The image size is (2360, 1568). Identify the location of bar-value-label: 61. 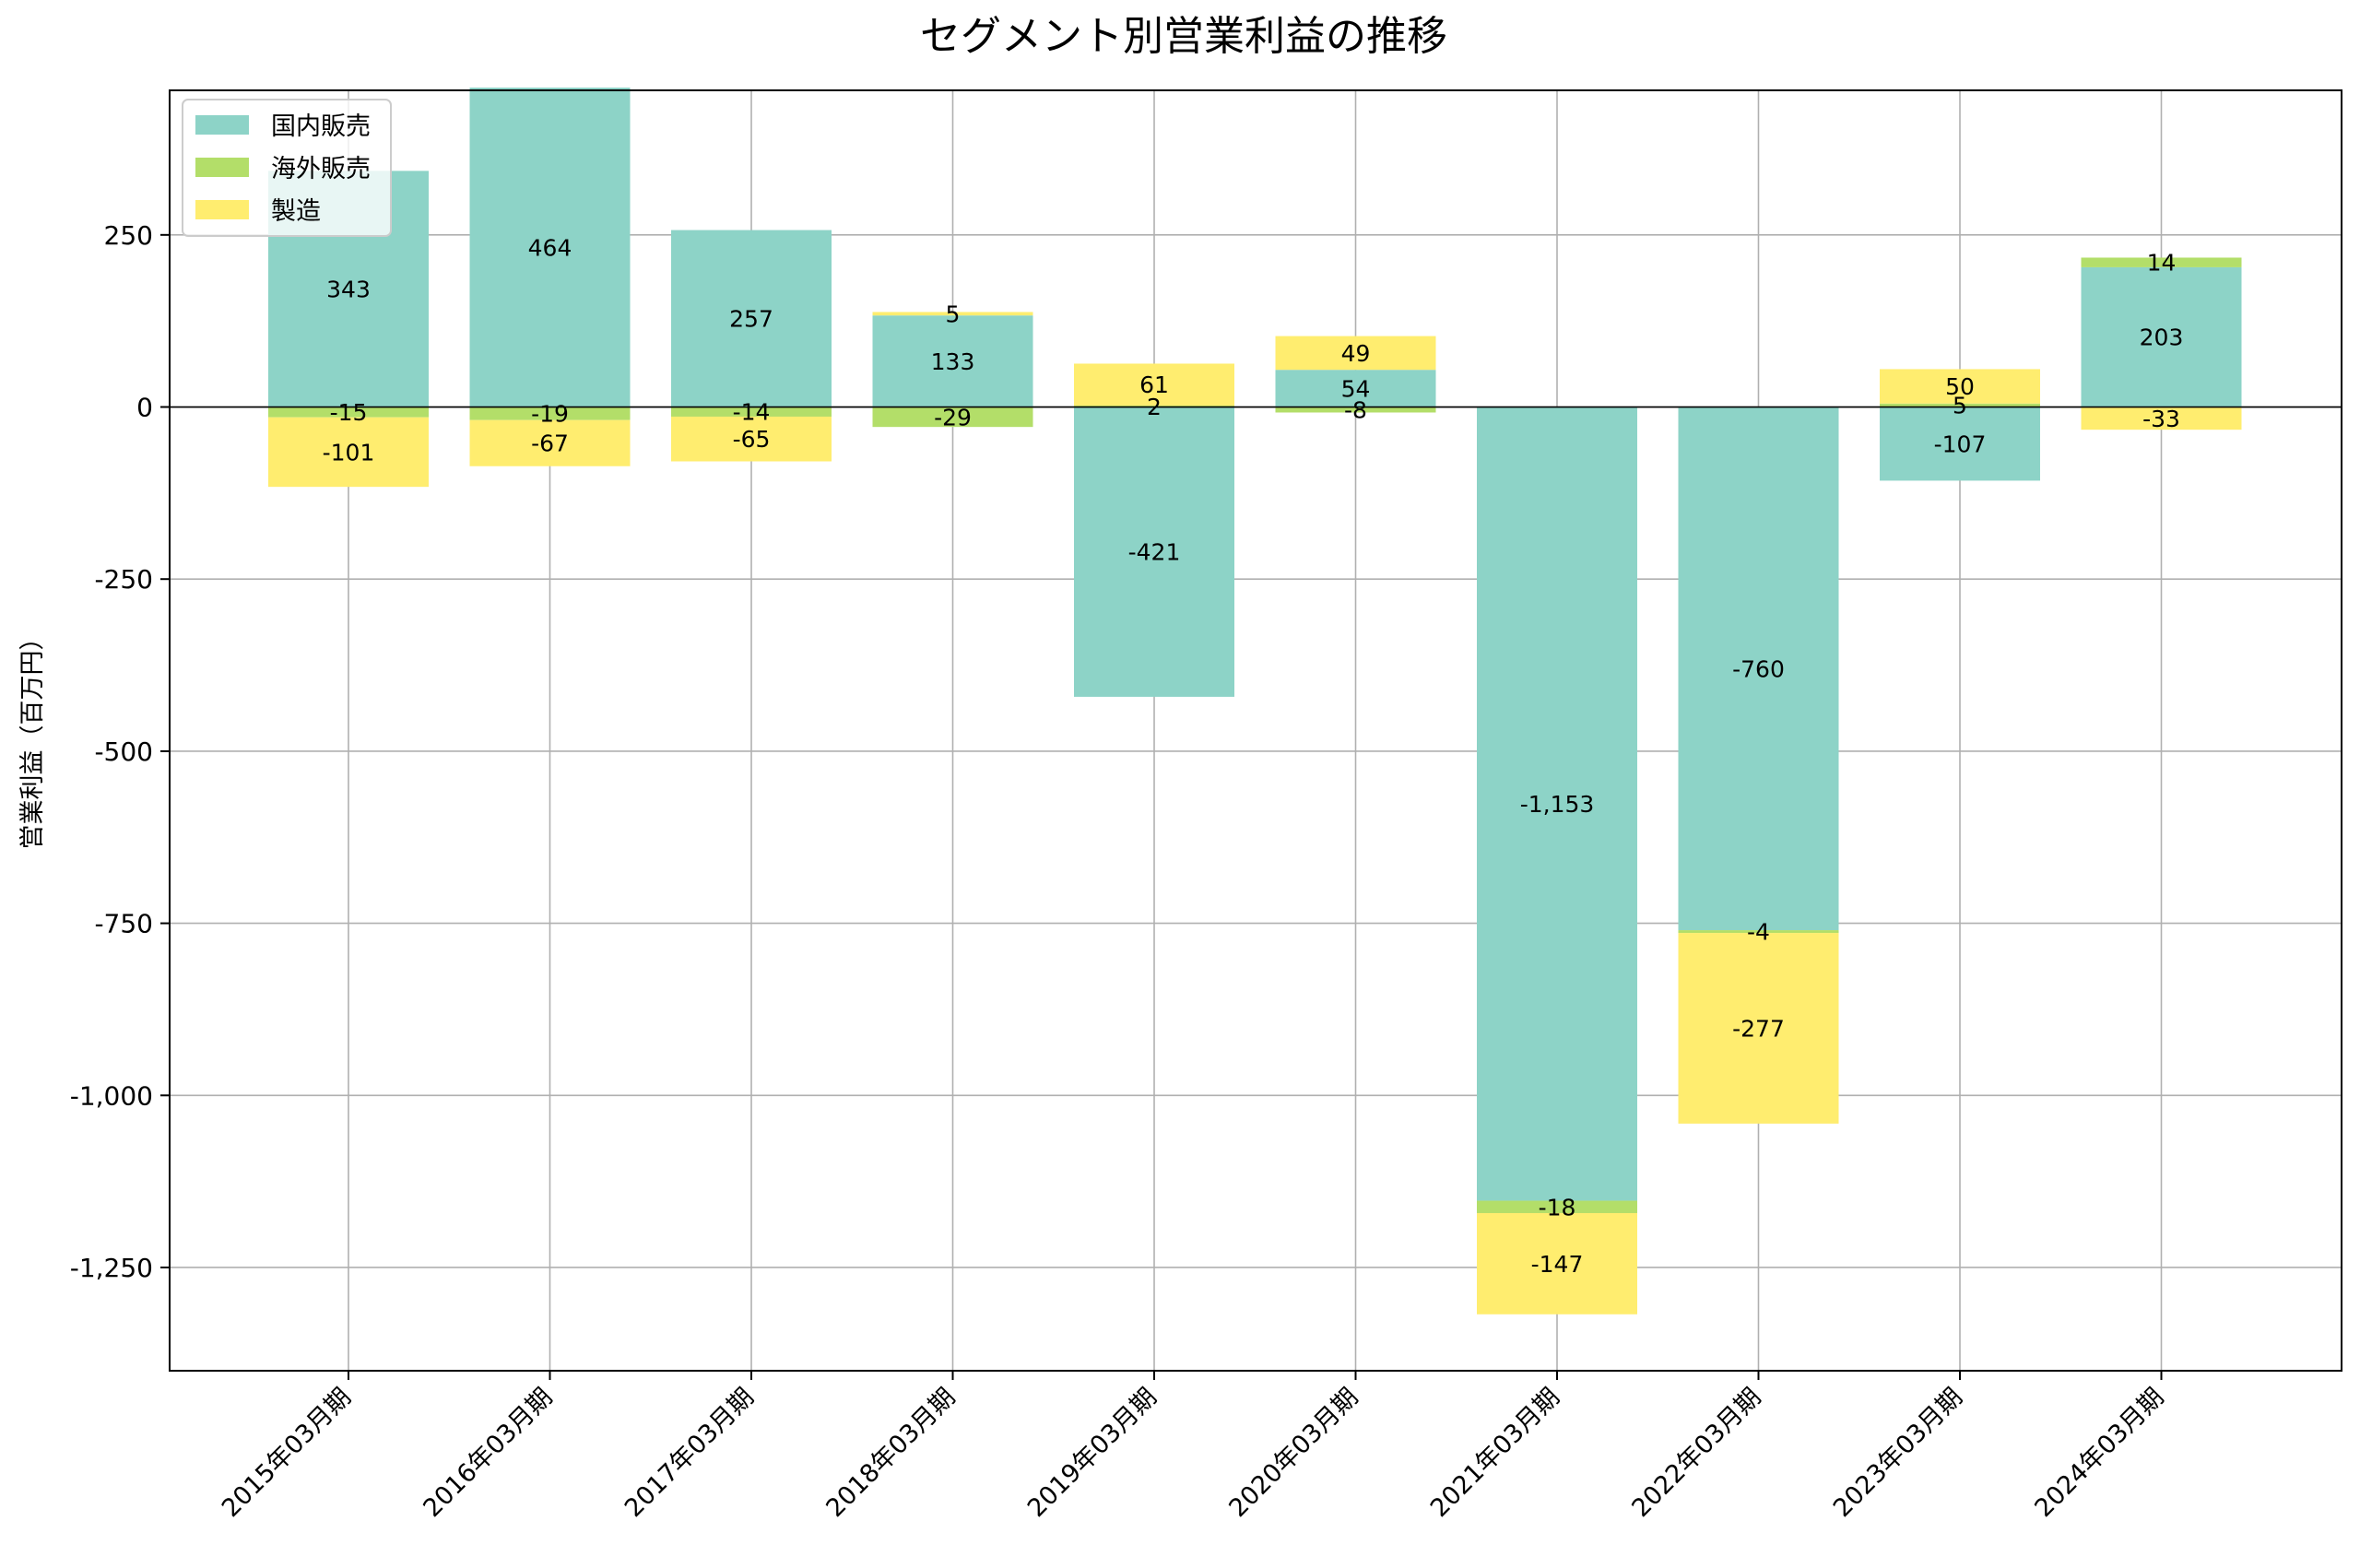
(1154, 384).